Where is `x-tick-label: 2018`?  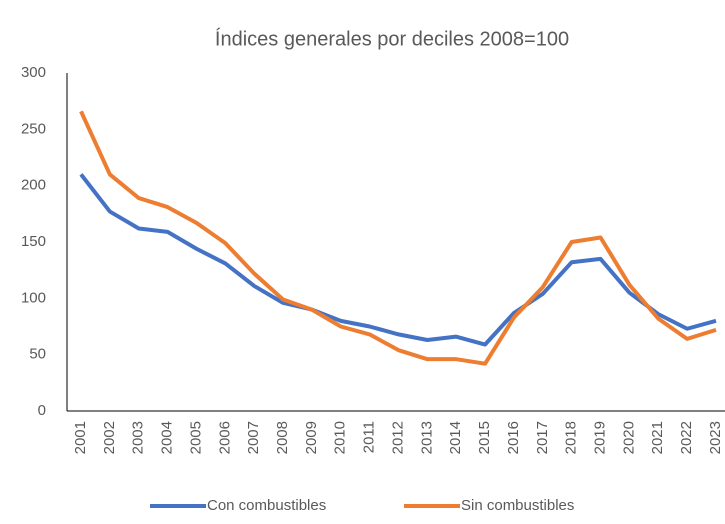 x-tick-label: 2018 is located at coordinates (571, 437).